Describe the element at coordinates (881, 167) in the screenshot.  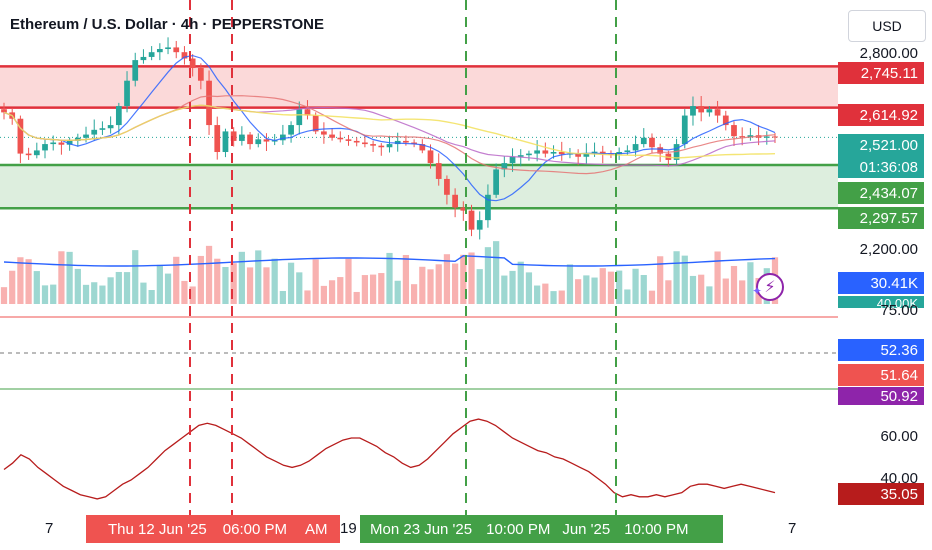
I see `price-label-countdown: 01:36:08` at that location.